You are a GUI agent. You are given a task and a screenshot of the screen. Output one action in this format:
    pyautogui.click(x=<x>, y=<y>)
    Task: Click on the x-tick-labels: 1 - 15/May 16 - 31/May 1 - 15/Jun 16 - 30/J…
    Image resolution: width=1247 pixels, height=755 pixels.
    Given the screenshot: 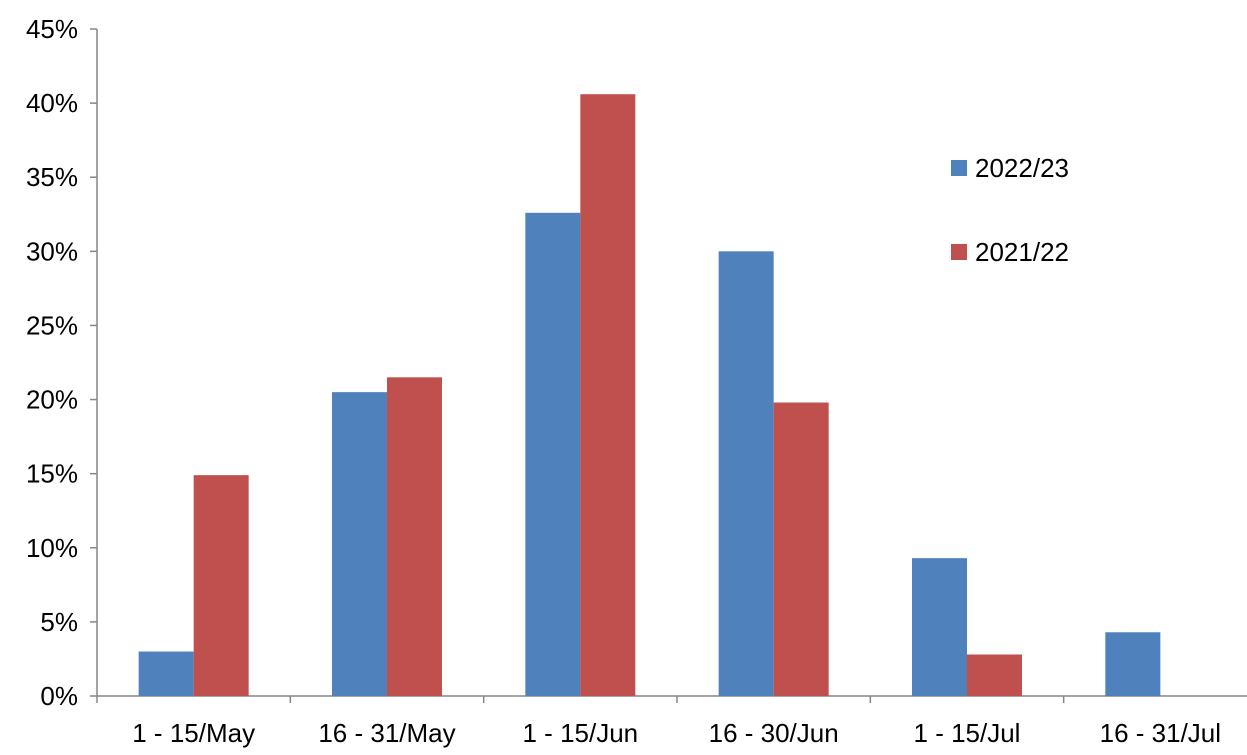 What is the action you would take?
    pyautogui.click(x=676, y=733)
    